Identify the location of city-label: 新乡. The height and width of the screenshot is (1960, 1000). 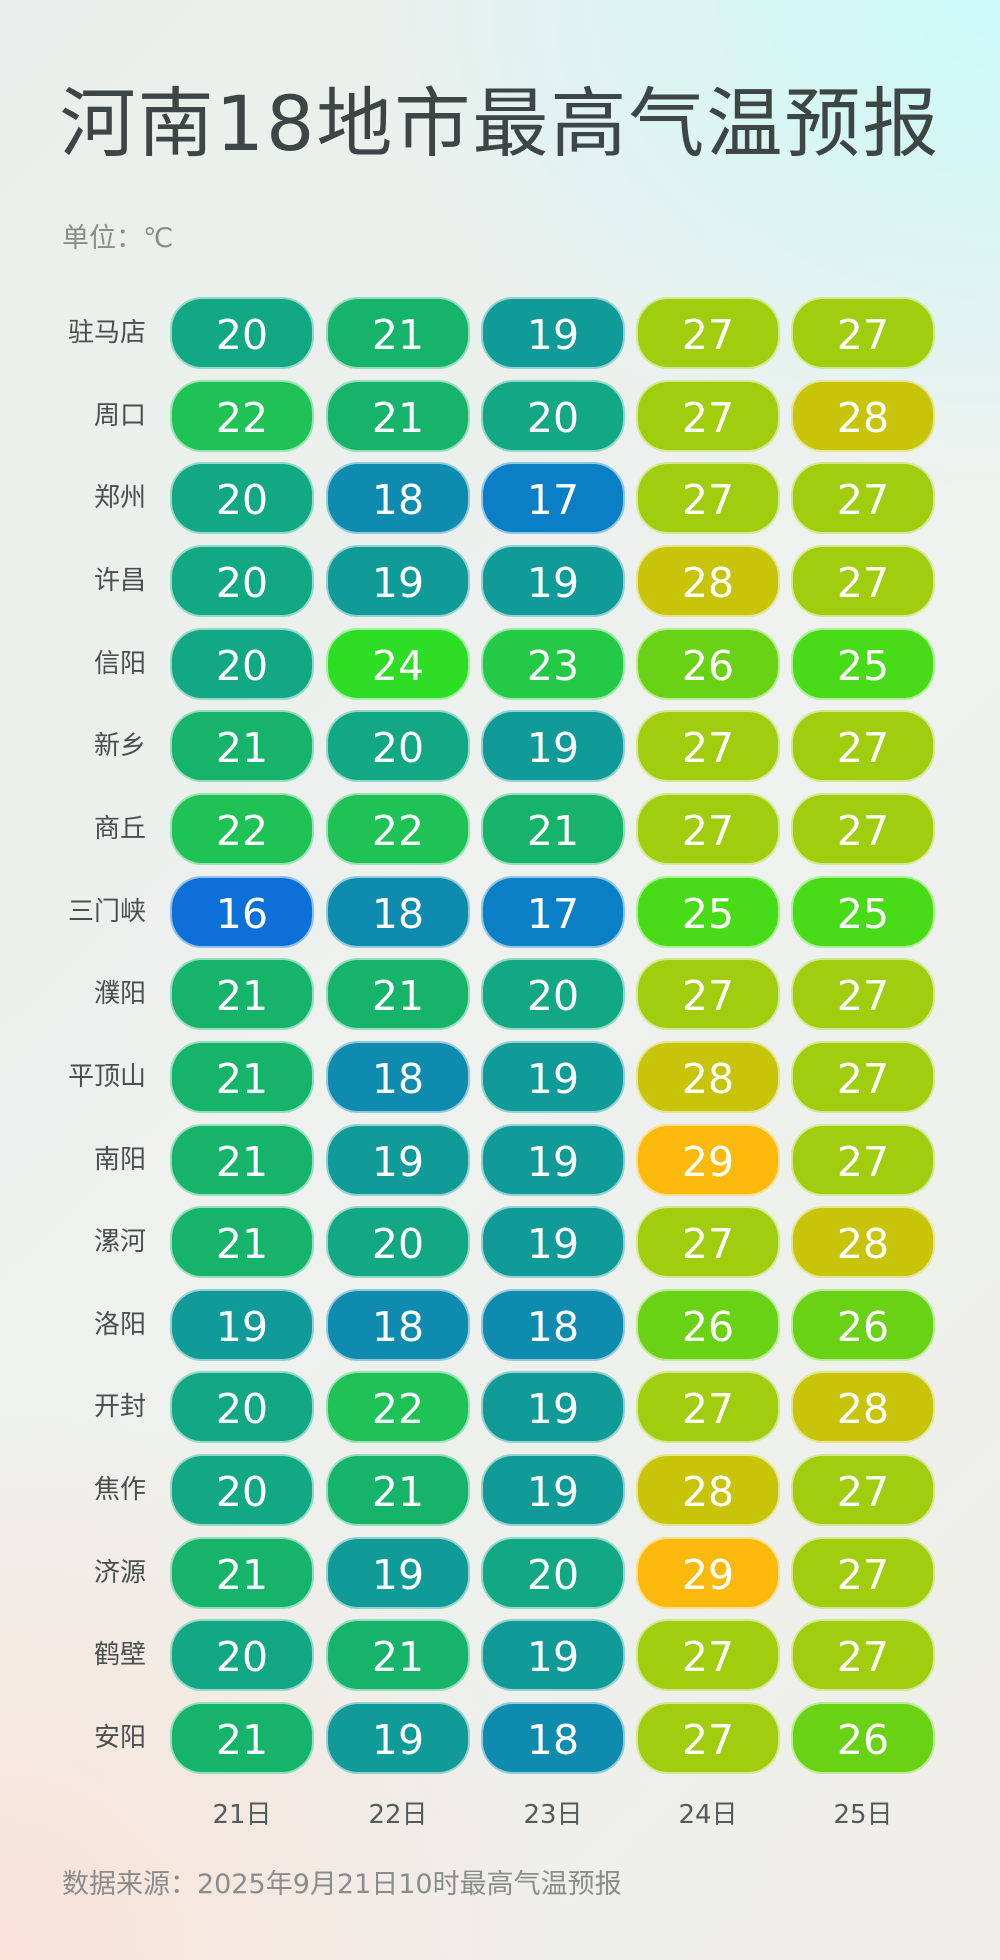
(119, 746).